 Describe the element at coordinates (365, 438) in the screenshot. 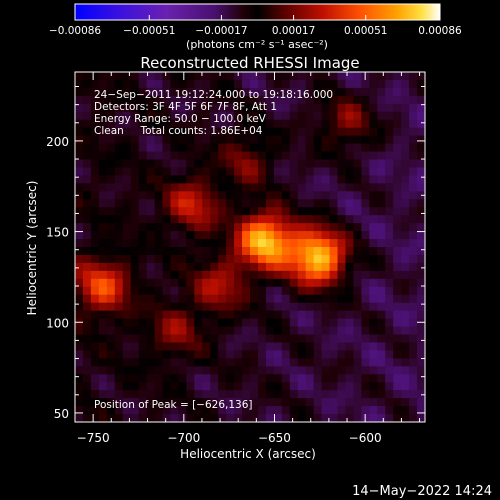

I see `x-tick-label: −600` at that location.